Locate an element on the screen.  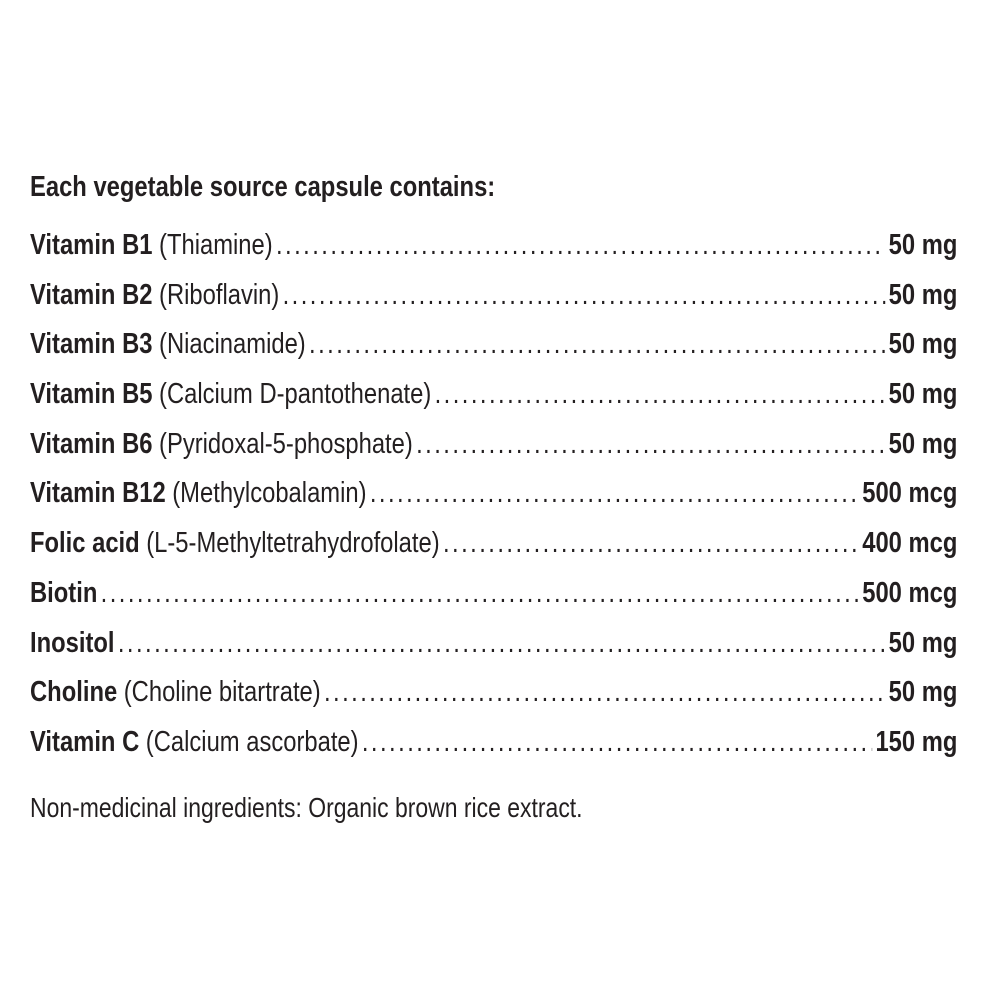
ingredient-source: (L-5-Methyltetrahydrofolate) is located at coordinates (293, 543).